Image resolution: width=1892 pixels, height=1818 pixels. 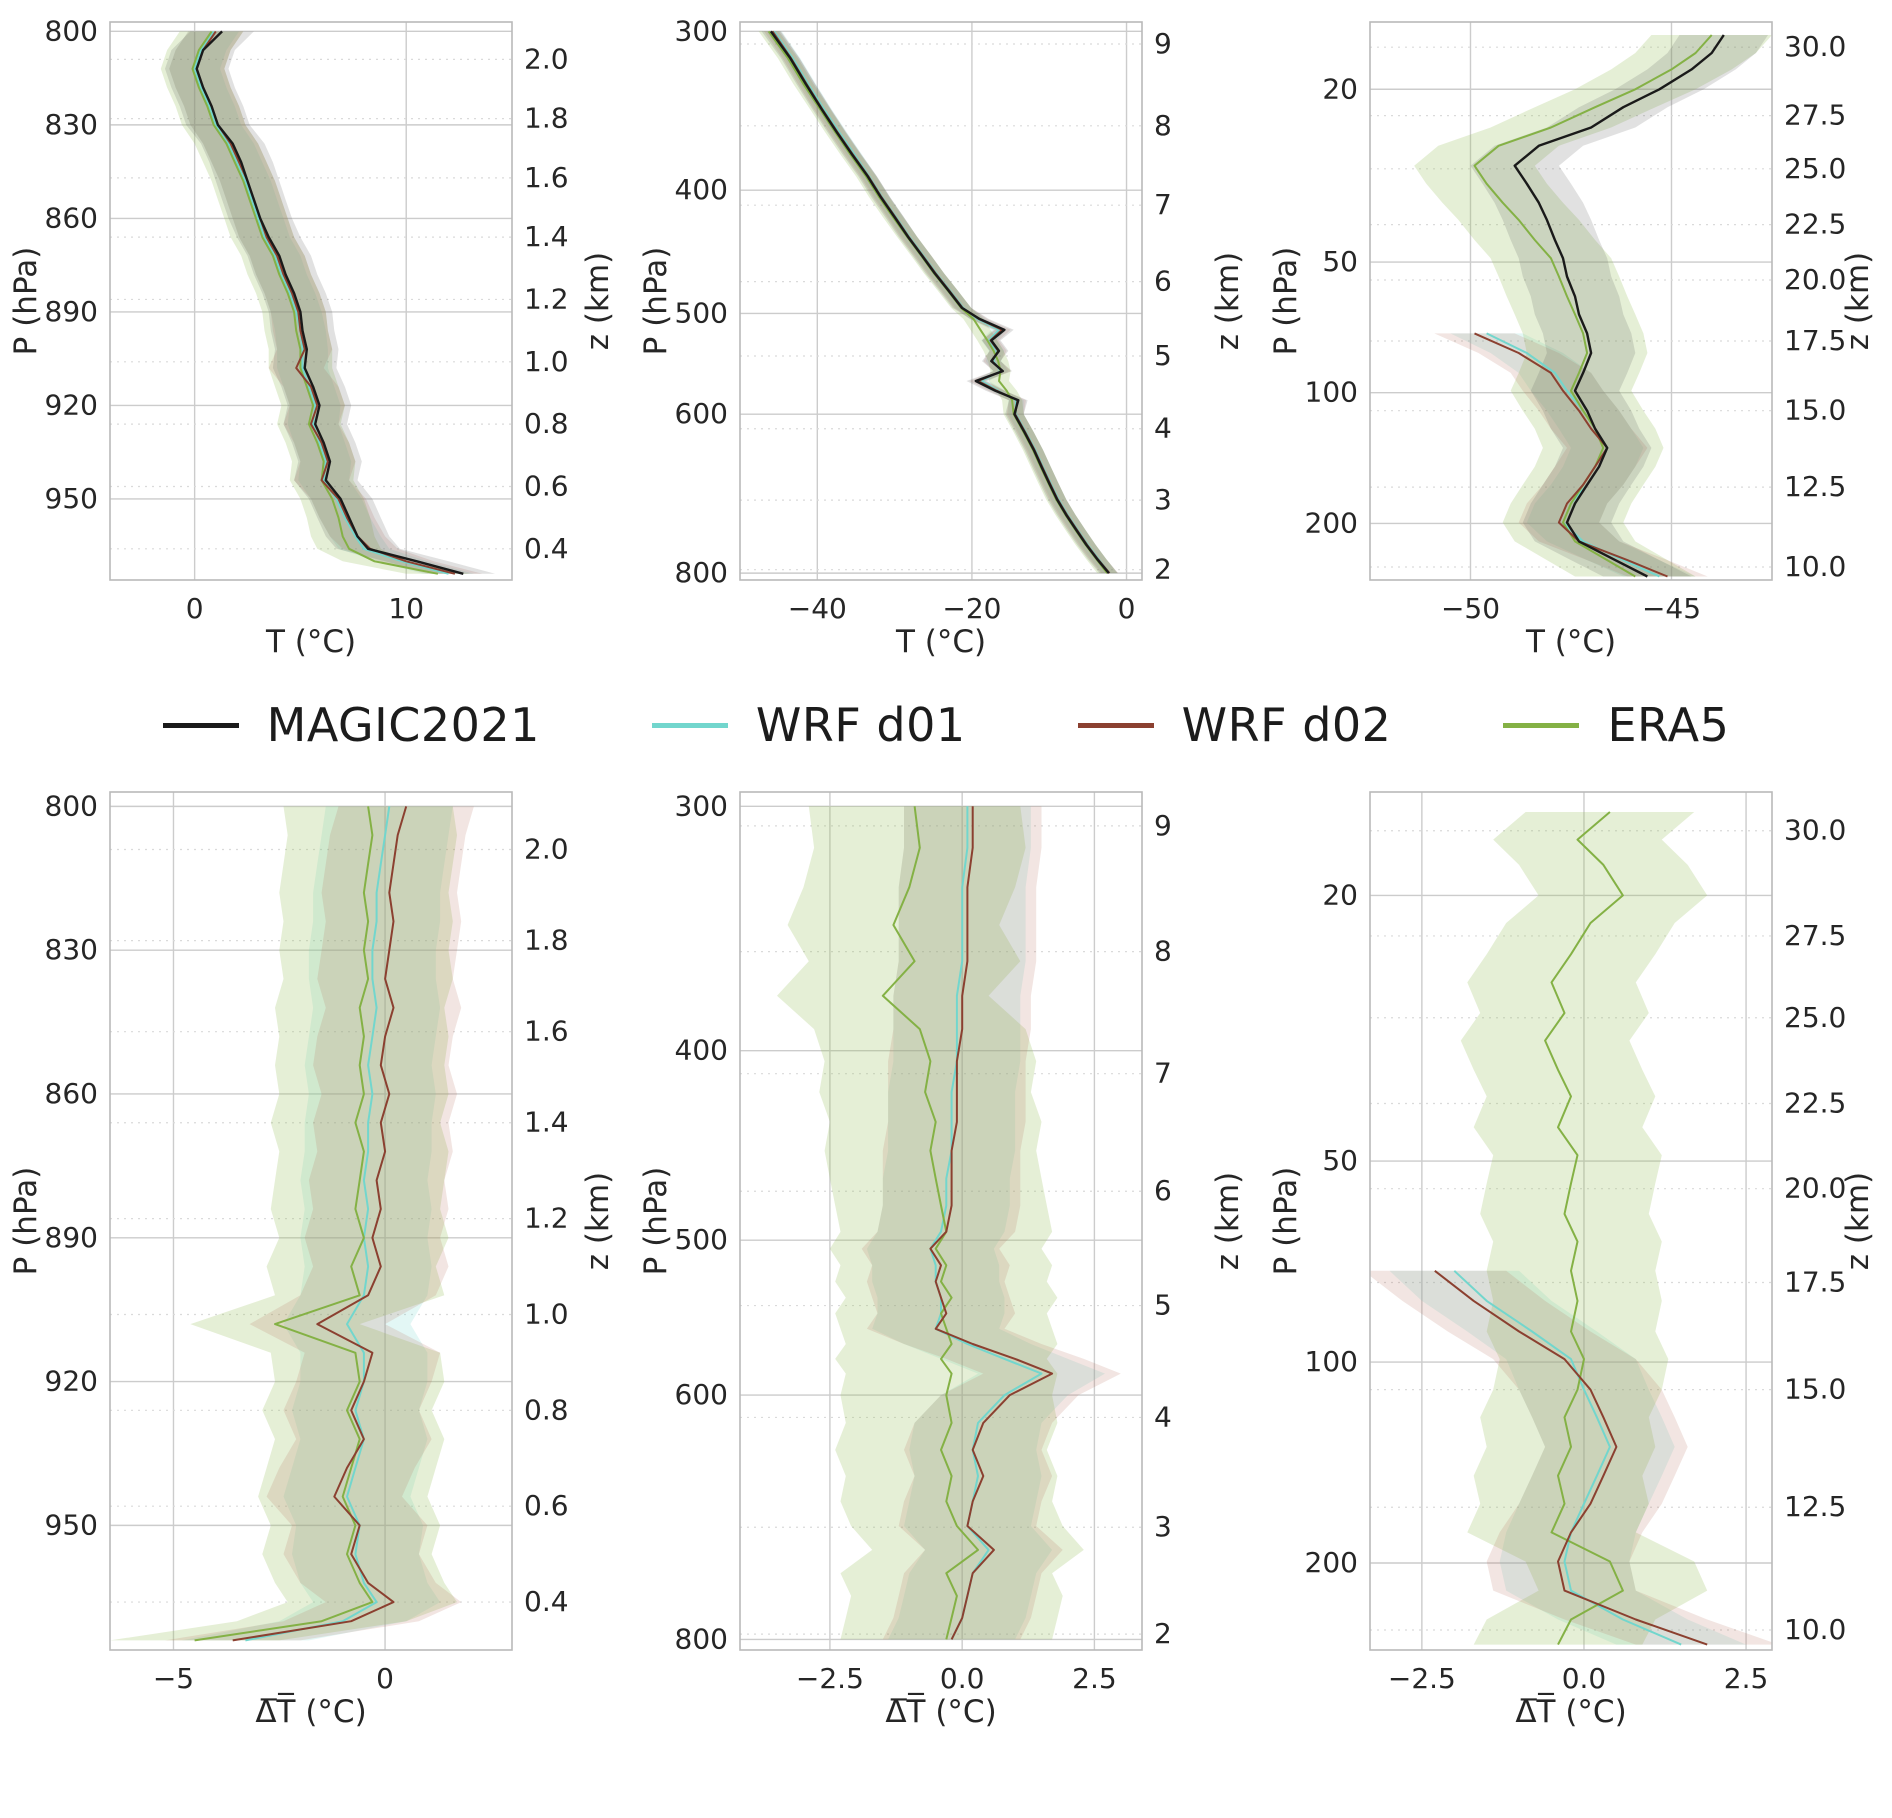 I want to click on height-tick-label: 15.0, so click(x=1815, y=410).